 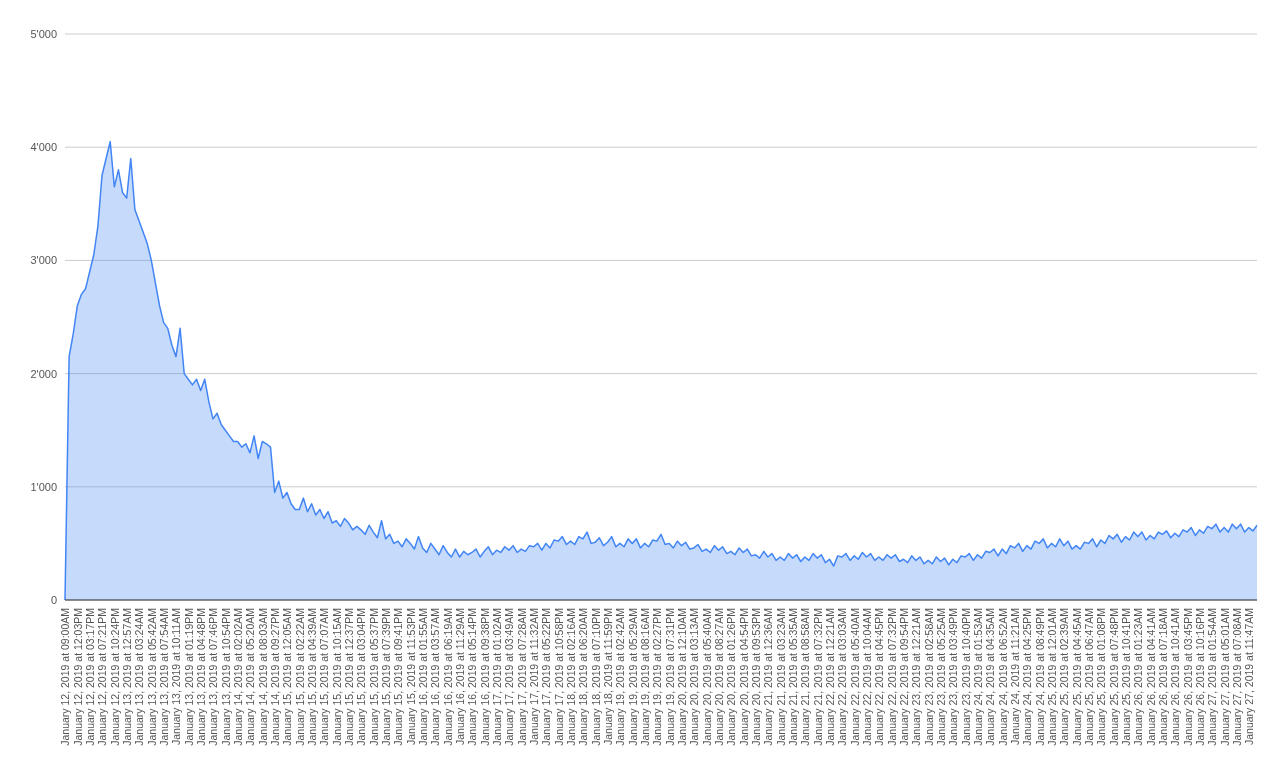 I want to click on x-tick-label: January 24, 2019 at 04:25PM, so click(x=1027, y=677).